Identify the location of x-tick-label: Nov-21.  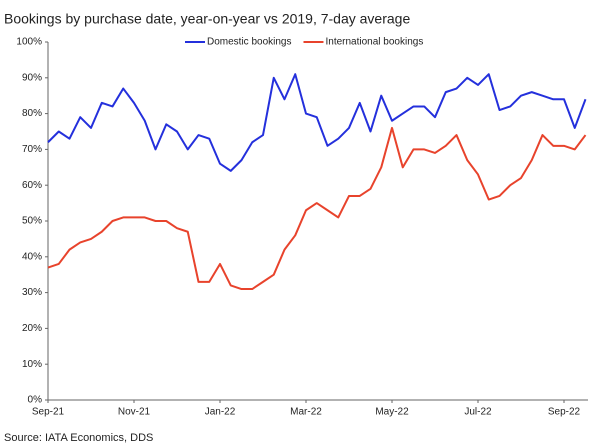
(134, 412).